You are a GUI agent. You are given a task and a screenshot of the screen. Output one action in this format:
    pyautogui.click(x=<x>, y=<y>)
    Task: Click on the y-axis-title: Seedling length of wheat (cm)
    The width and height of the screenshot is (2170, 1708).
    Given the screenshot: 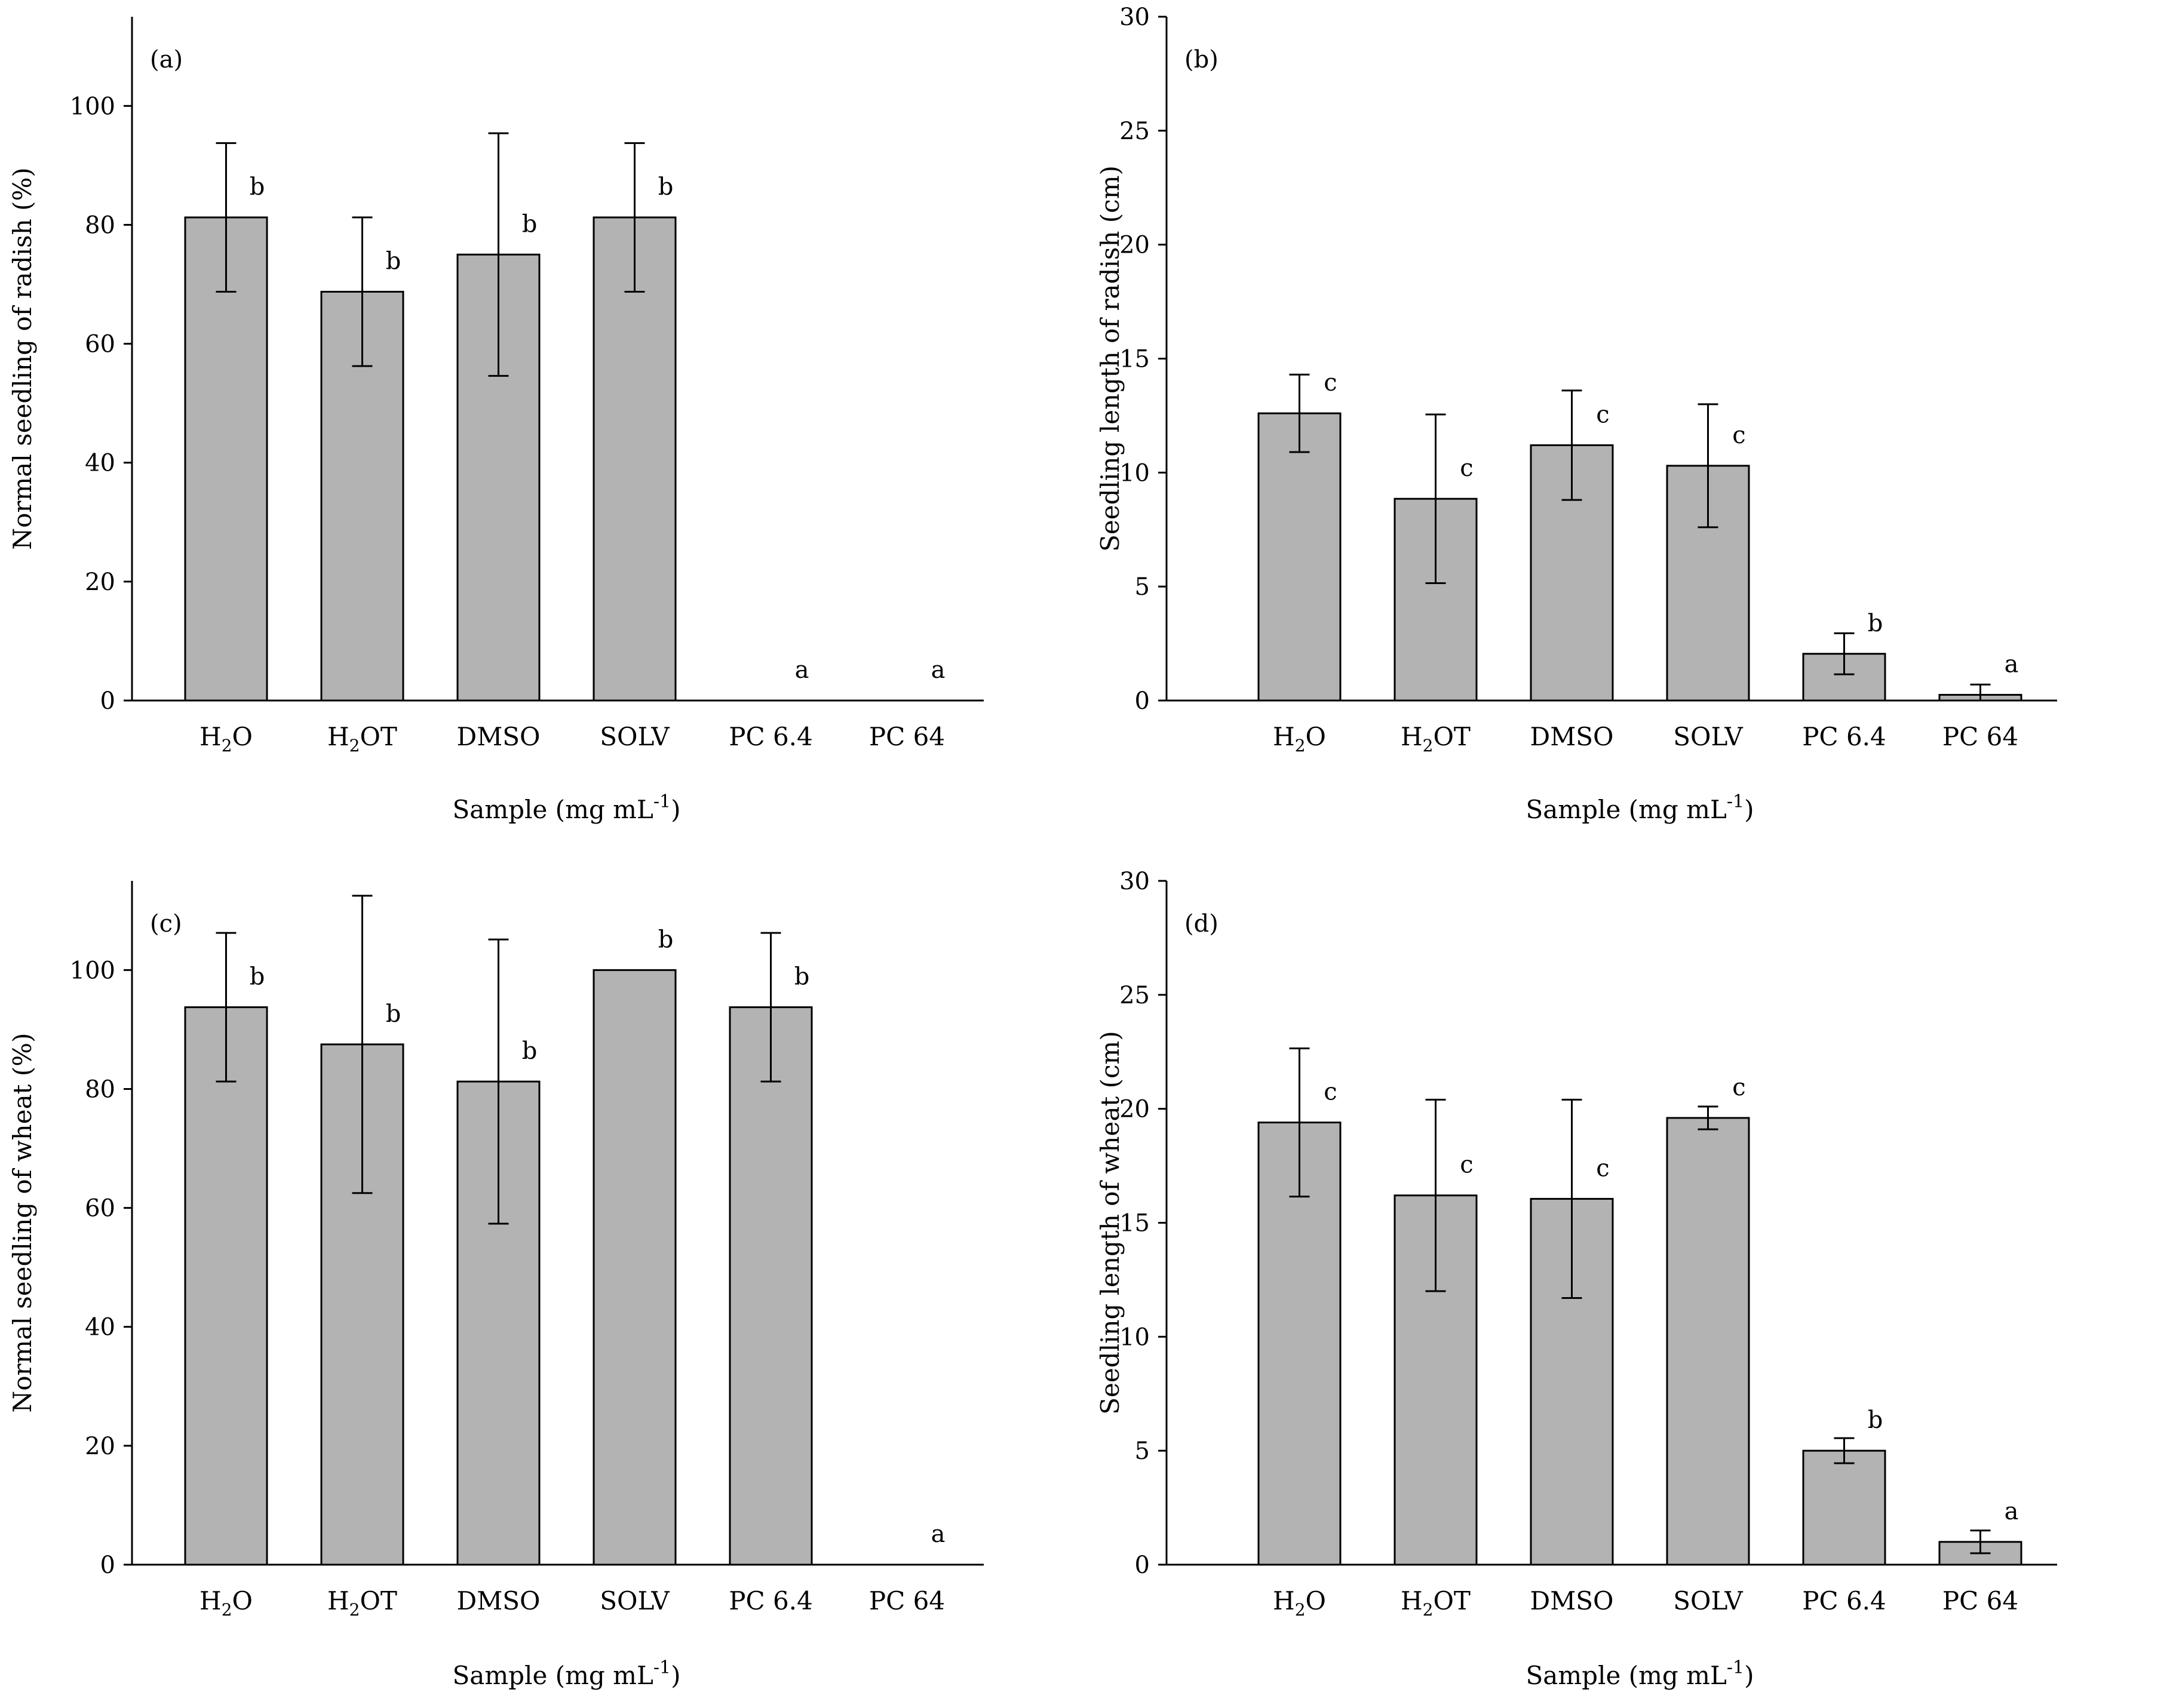 What is the action you would take?
    pyautogui.click(x=1110, y=1223)
    